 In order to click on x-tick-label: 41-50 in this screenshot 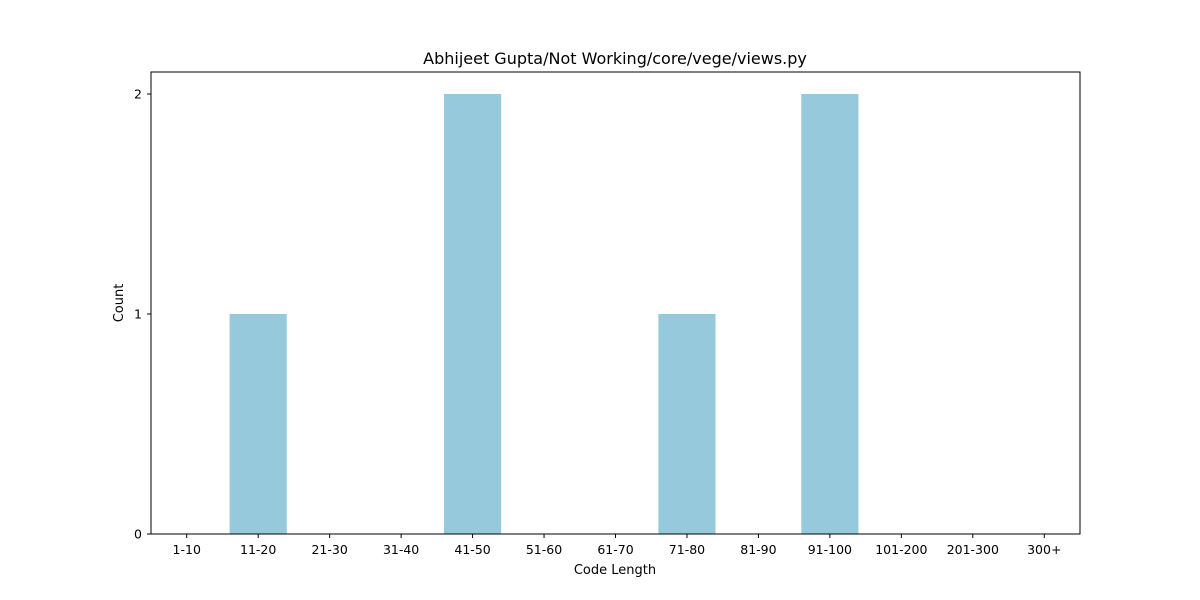, I will do `click(472, 549)`.